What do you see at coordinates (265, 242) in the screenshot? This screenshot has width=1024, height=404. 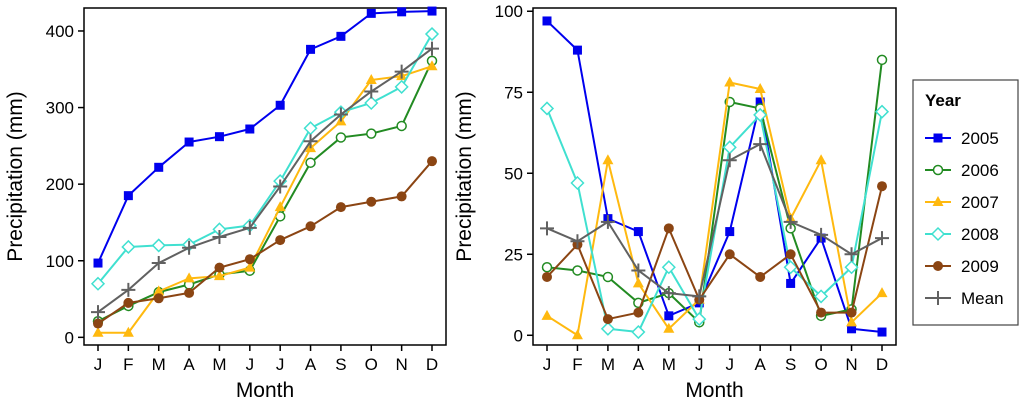 I see `series-2009` at bounding box center [265, 242].